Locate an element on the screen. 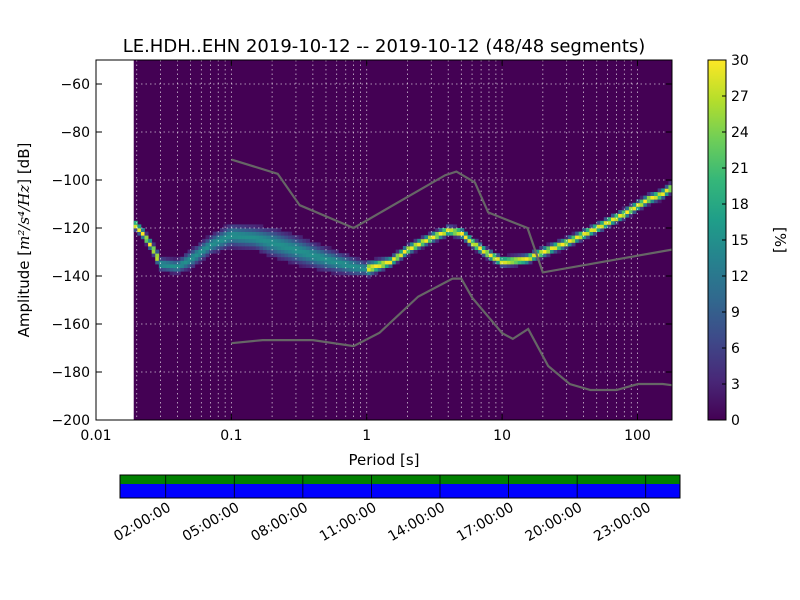  y-tick-label: −180 is located at coordinates (71, 373).